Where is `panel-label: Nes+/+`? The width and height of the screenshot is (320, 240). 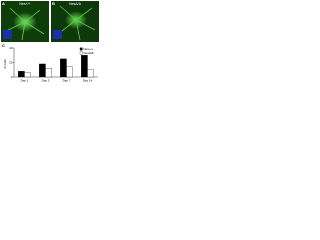
panel-label: Nes+/+ is located at coordinates (24, 4).